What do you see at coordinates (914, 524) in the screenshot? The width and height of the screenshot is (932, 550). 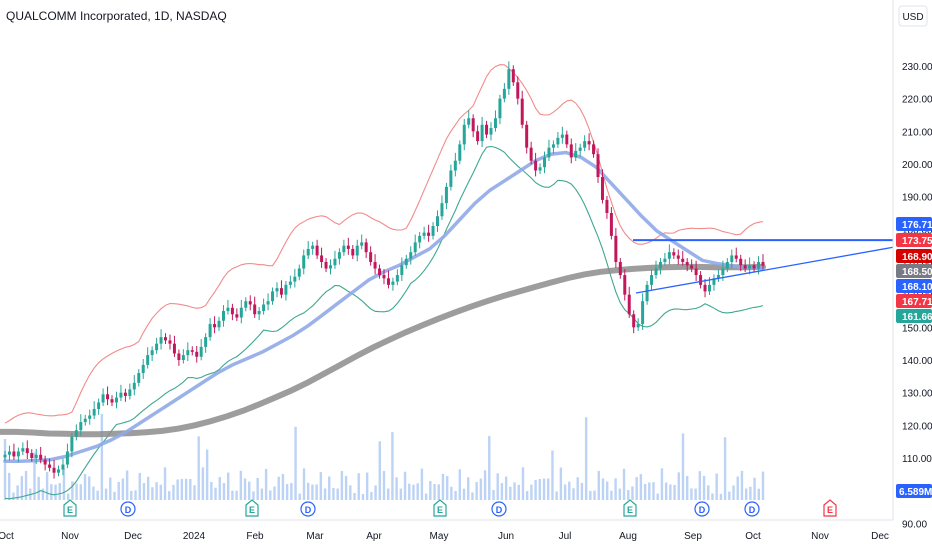 I see `price-tick-90: 90.00` at bounding box center [914, 524].